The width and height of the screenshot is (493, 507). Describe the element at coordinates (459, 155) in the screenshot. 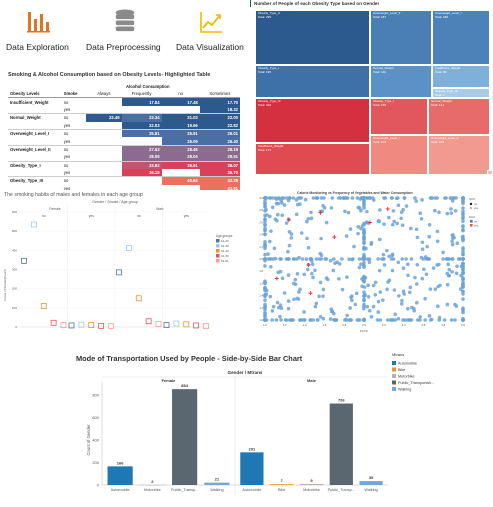

I see `treemap-cell: Overweight_Level_II Total: 103` at that location.